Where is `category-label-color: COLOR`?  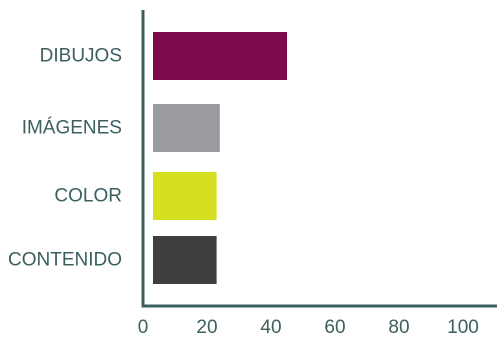
category-label-color: COLOR is located at coordinates (88, 196).